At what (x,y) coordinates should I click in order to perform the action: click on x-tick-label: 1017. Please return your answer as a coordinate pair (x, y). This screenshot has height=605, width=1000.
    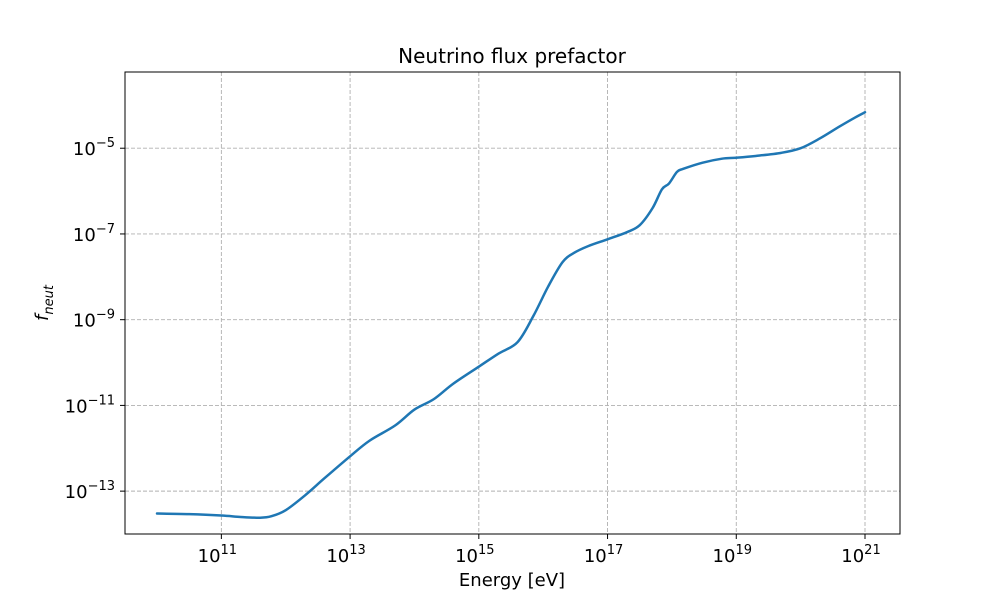
    Looking at the image, I should click on (603, 555).